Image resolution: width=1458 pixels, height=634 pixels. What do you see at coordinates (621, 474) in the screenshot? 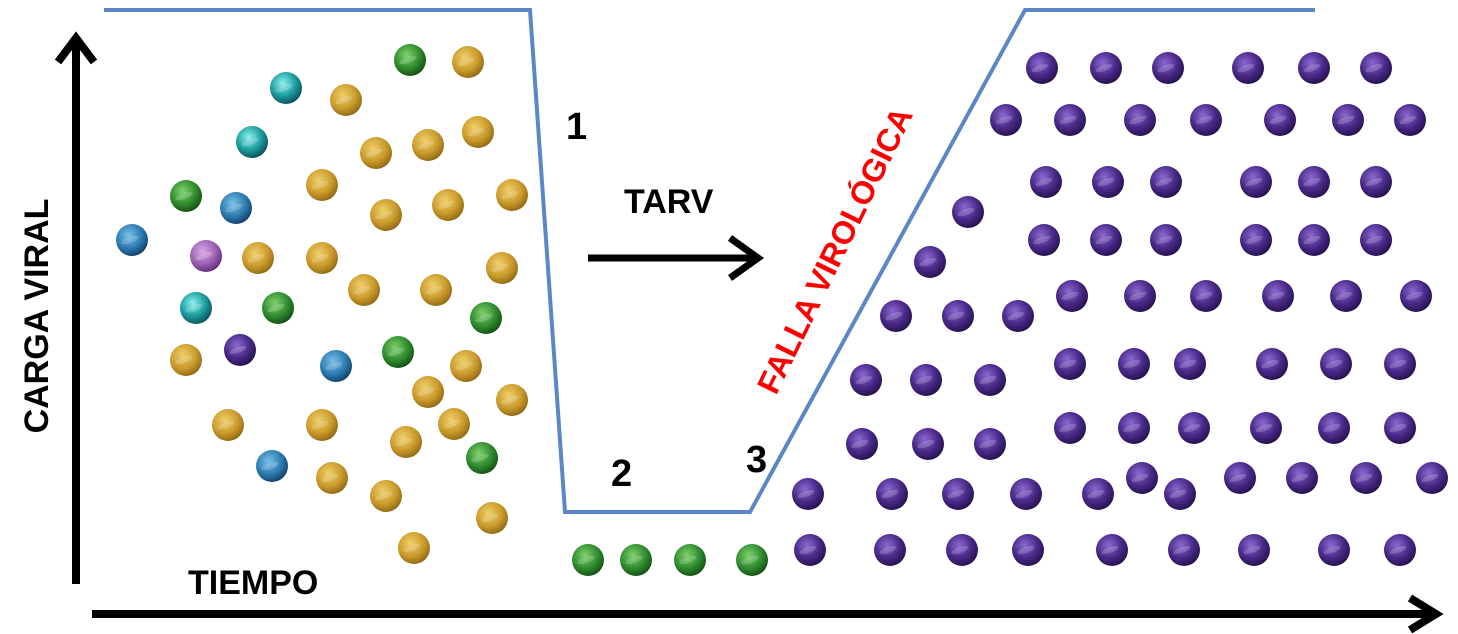
I see `phase-marker-2: 2` at bounding box center [621, 474].